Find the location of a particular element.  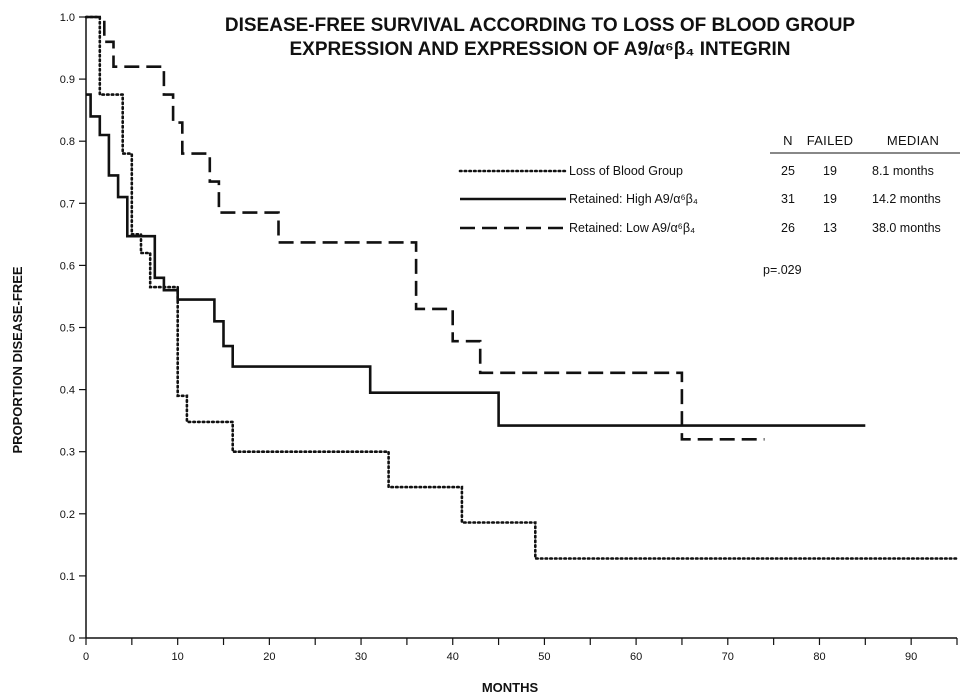

table-cell: 38.0 months is located at coordinates (906, 228).